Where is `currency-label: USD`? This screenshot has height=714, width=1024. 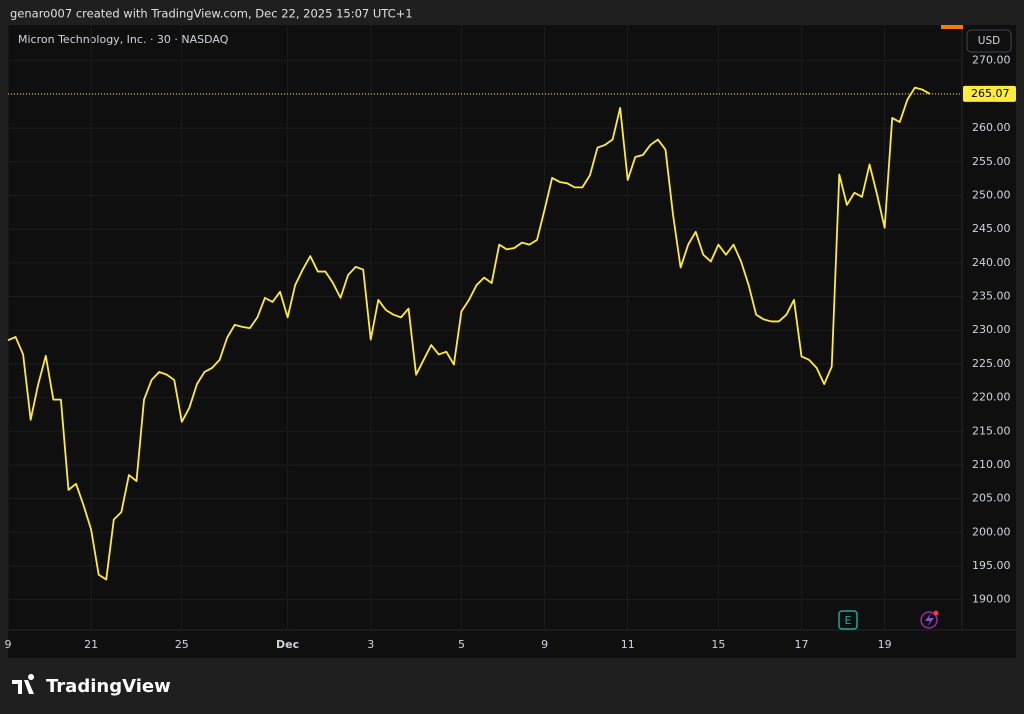
currency-label: USD is located at coordinates (989, 41).